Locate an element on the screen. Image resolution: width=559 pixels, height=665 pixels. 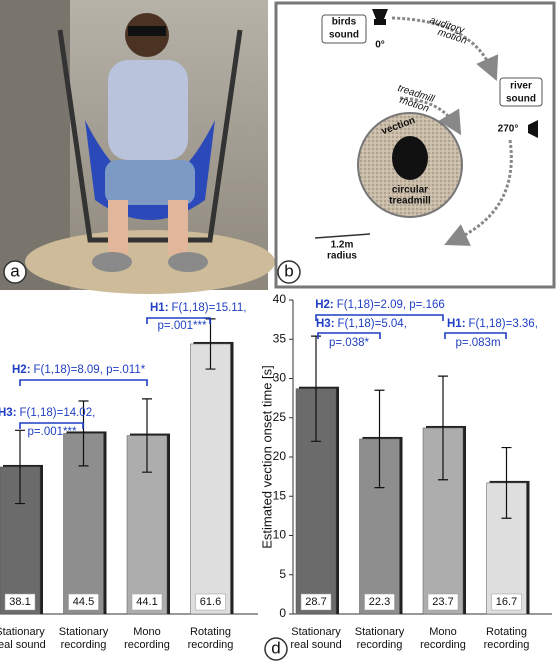
y-tick-label: 20 is located at coordinates (280, 456).